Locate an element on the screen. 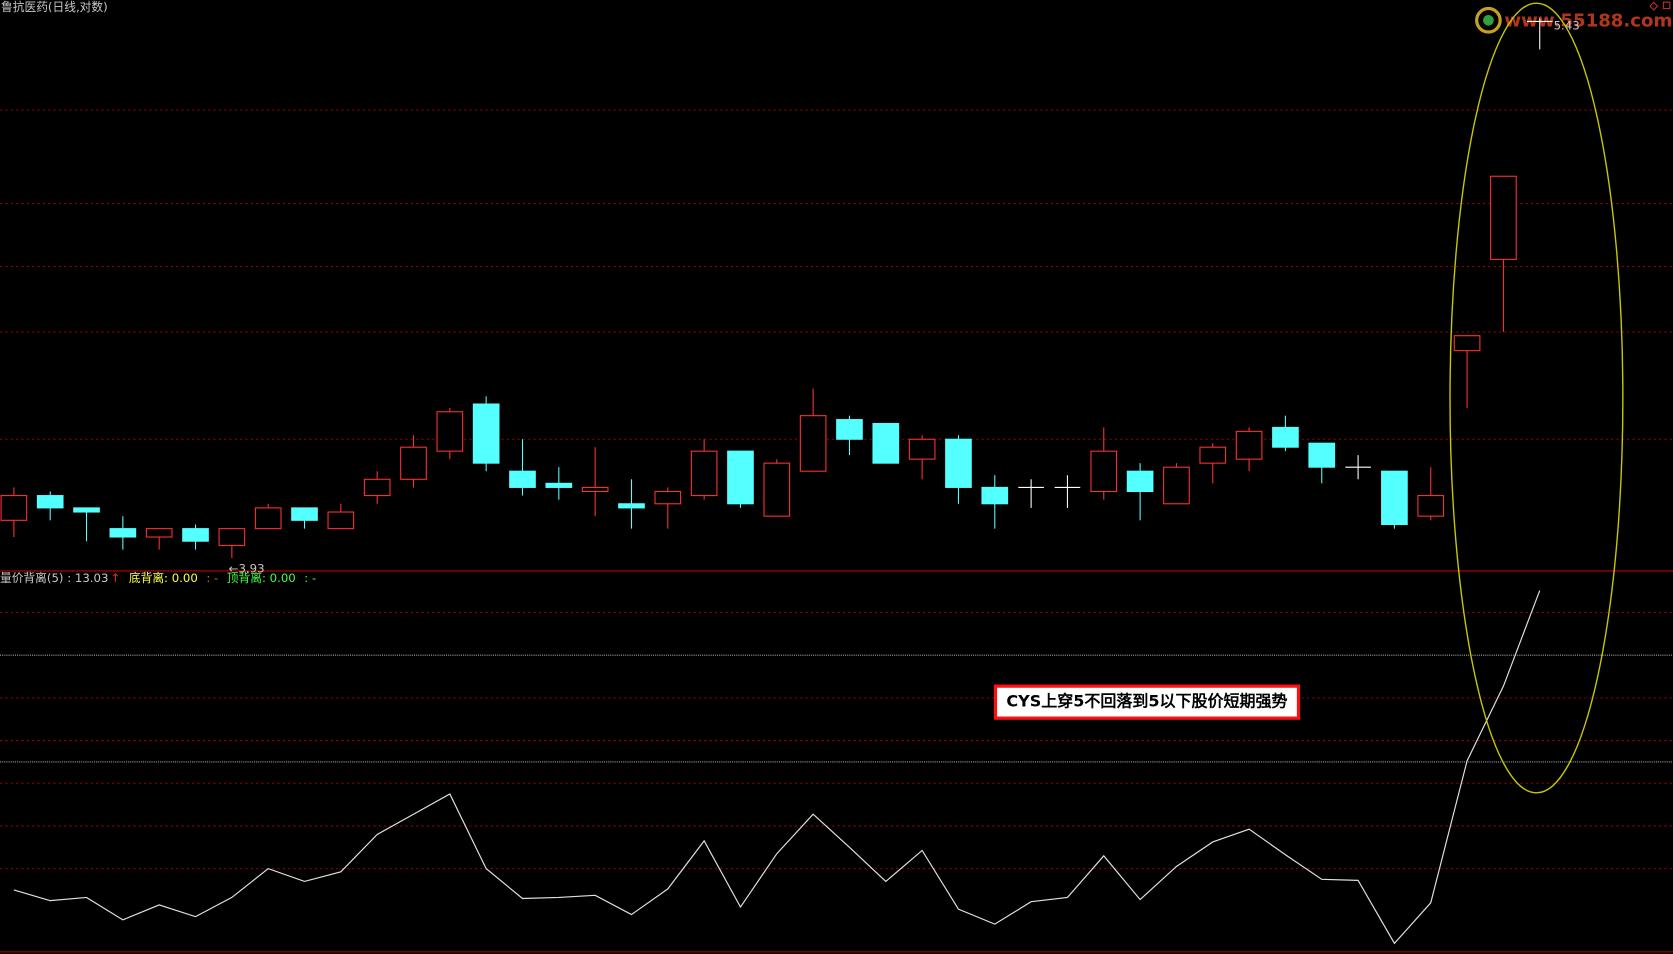 This screenshot has height=954, width=1673. watermark-logo is located at coordinates (1488, 20).